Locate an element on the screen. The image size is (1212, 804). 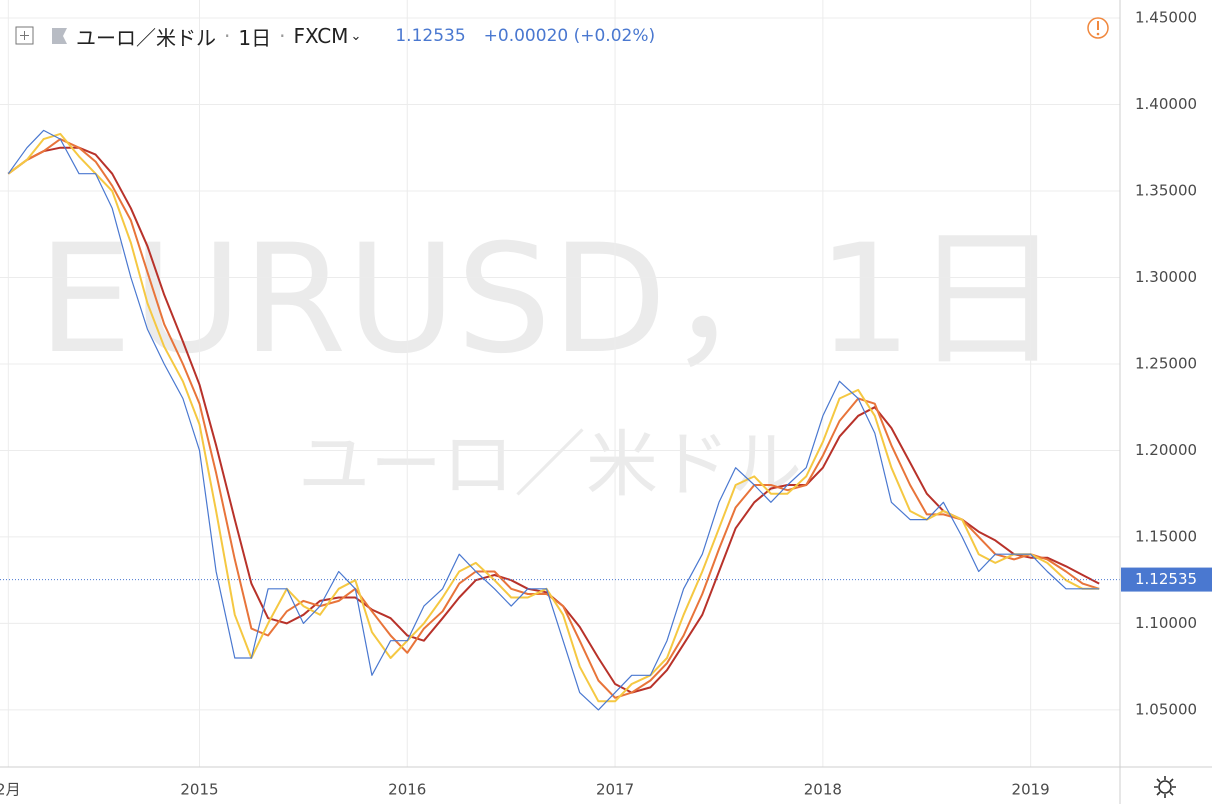
flag-icon is located at coordinates (59, 36).